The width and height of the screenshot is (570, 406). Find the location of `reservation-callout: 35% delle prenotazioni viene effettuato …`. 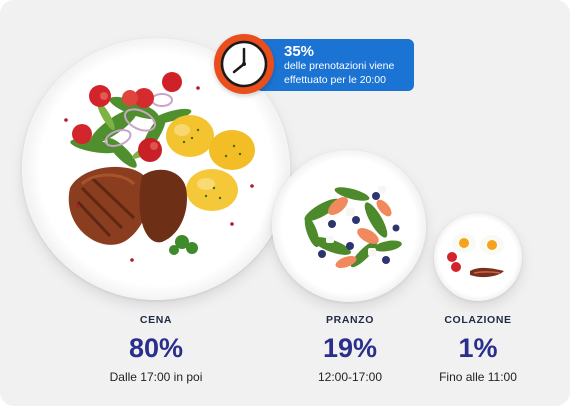

reservation-callout: 35% delle prenotazioni viene effettuato … is located at coordinates (335, 65).